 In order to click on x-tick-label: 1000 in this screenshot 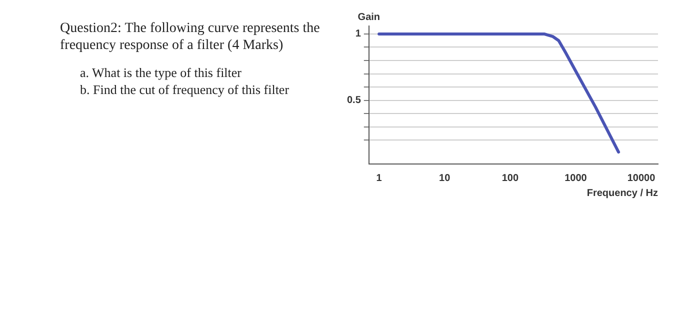, I will do `click(576, 178)`.